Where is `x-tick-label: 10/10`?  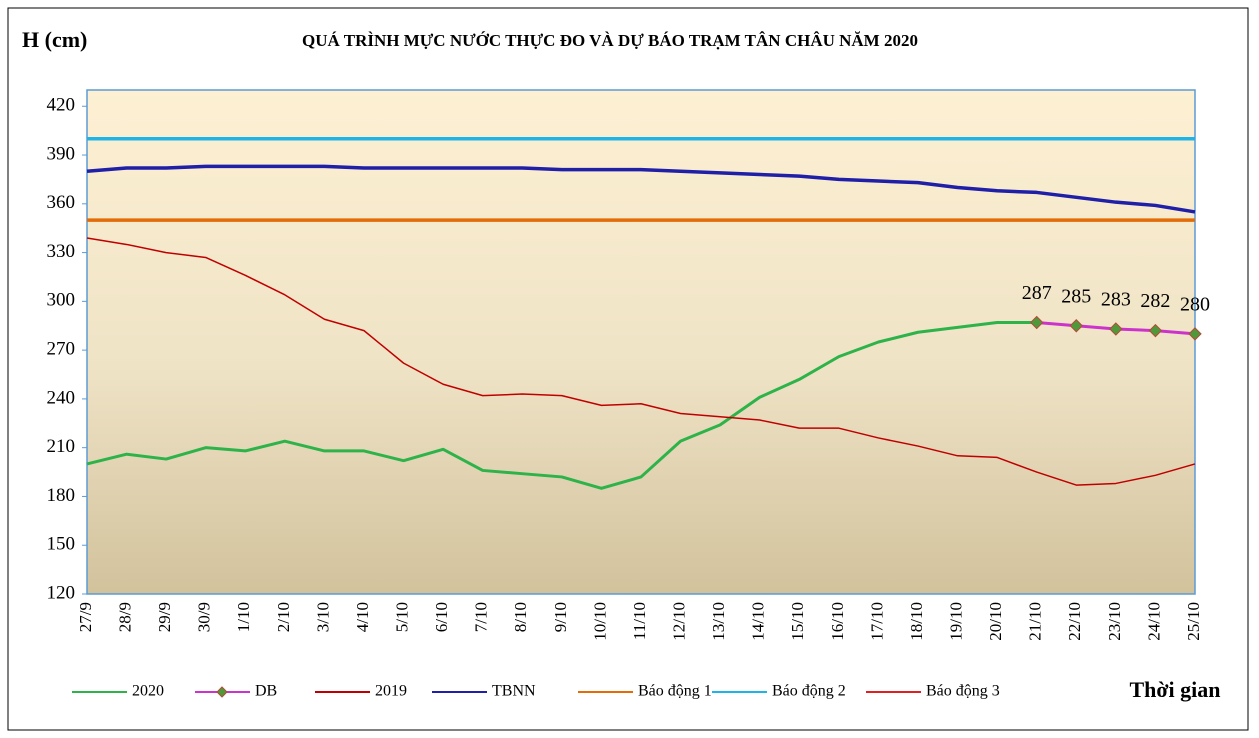
x-tick-label: 10/10 is located at coordinates (599, 621).